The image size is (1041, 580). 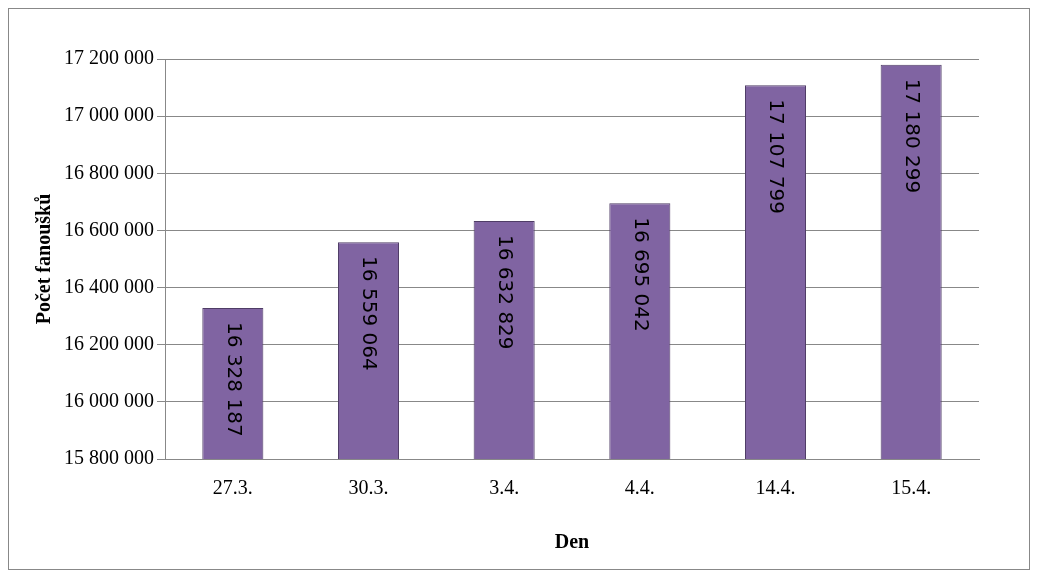 What do you see at coordinates (109, 171) in the screenshot?
I see `y-tick-label: 16 800 000` at bounding box center [109, 171].